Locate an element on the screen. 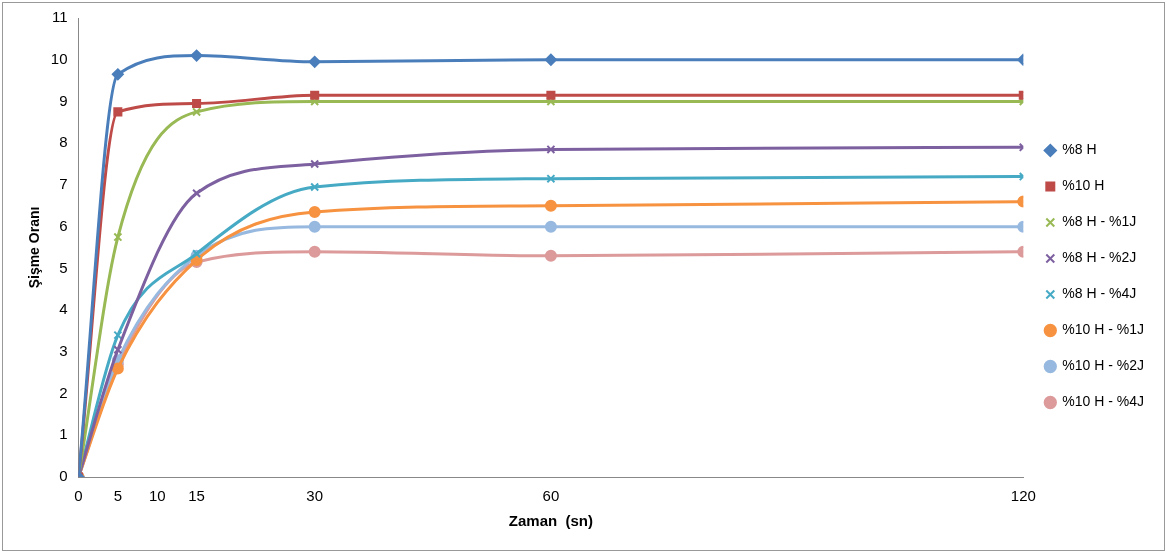 Image resolution: width=1167 pixels, height=553 pixels. legend-label: %8 H is located at coordinates (1079, 149).